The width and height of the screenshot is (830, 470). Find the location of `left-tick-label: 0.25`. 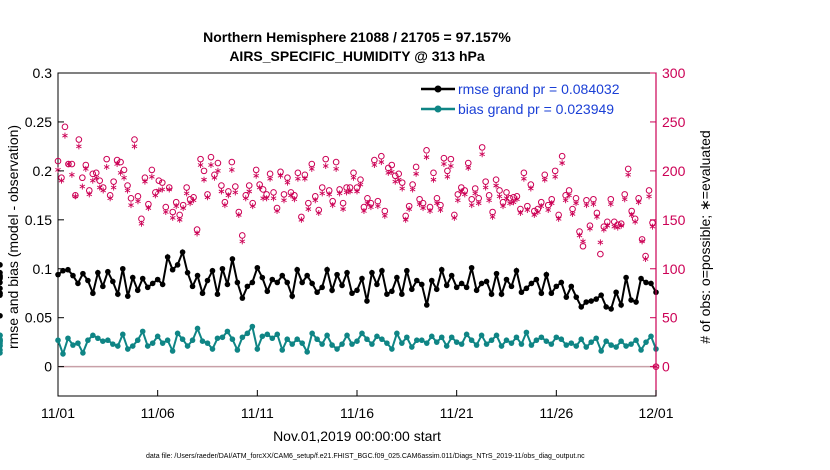

left-tick-label: 0.25 is located at coordinates (38, 122).